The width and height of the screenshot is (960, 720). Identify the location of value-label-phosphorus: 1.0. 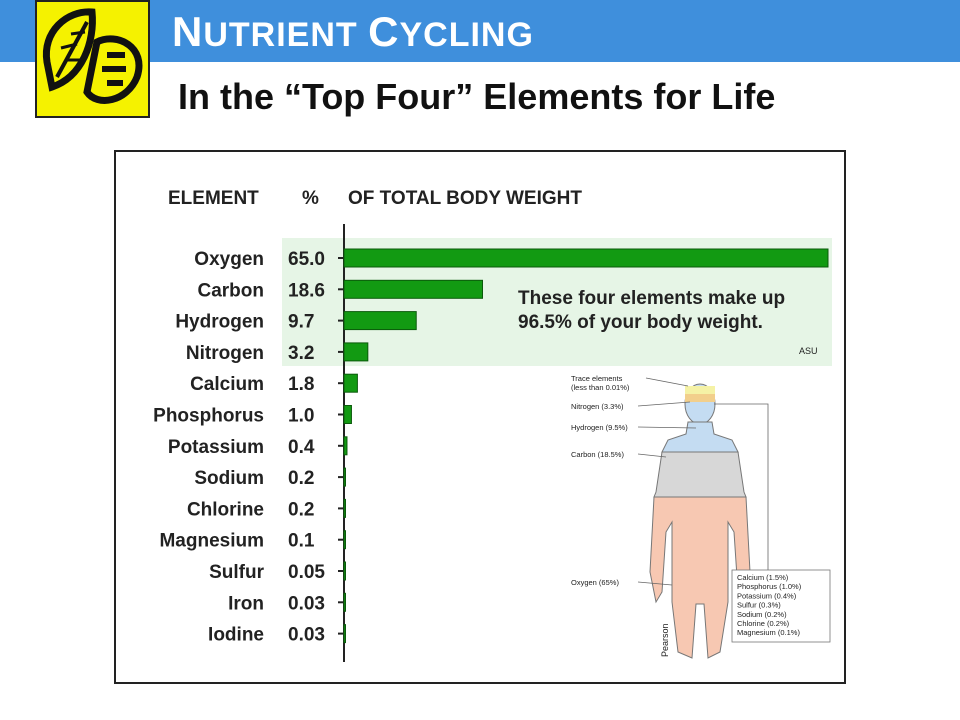
(301, 416).